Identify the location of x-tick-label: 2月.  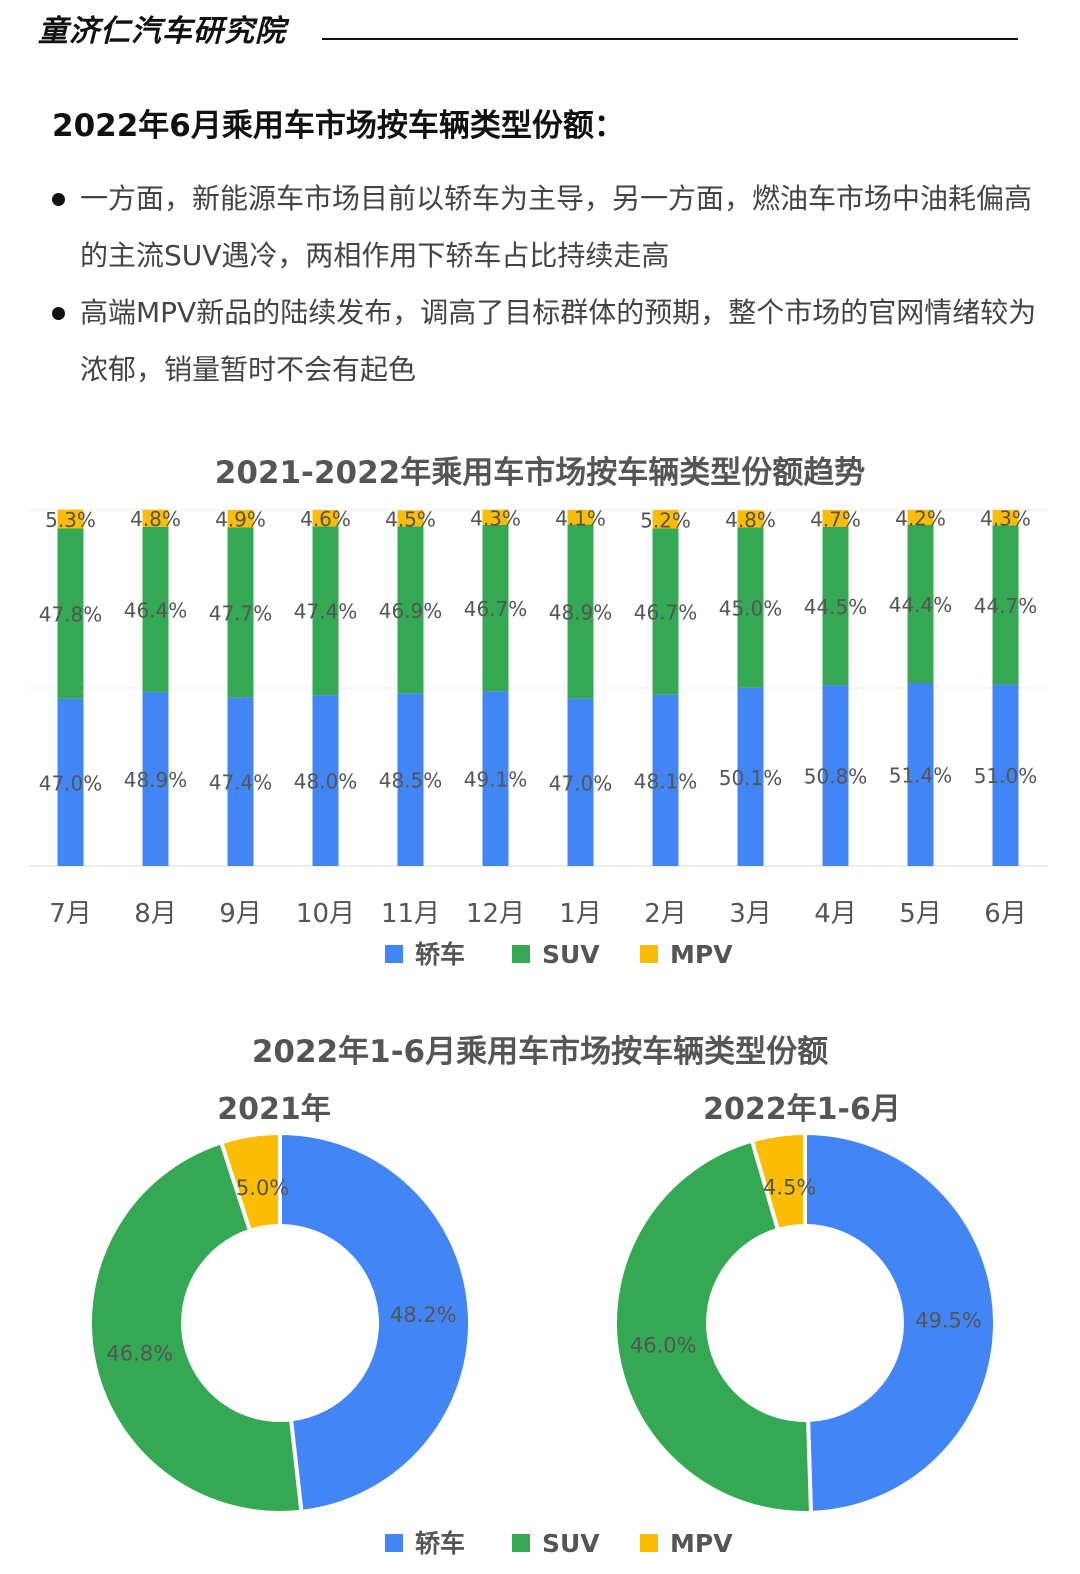
(665, 914).